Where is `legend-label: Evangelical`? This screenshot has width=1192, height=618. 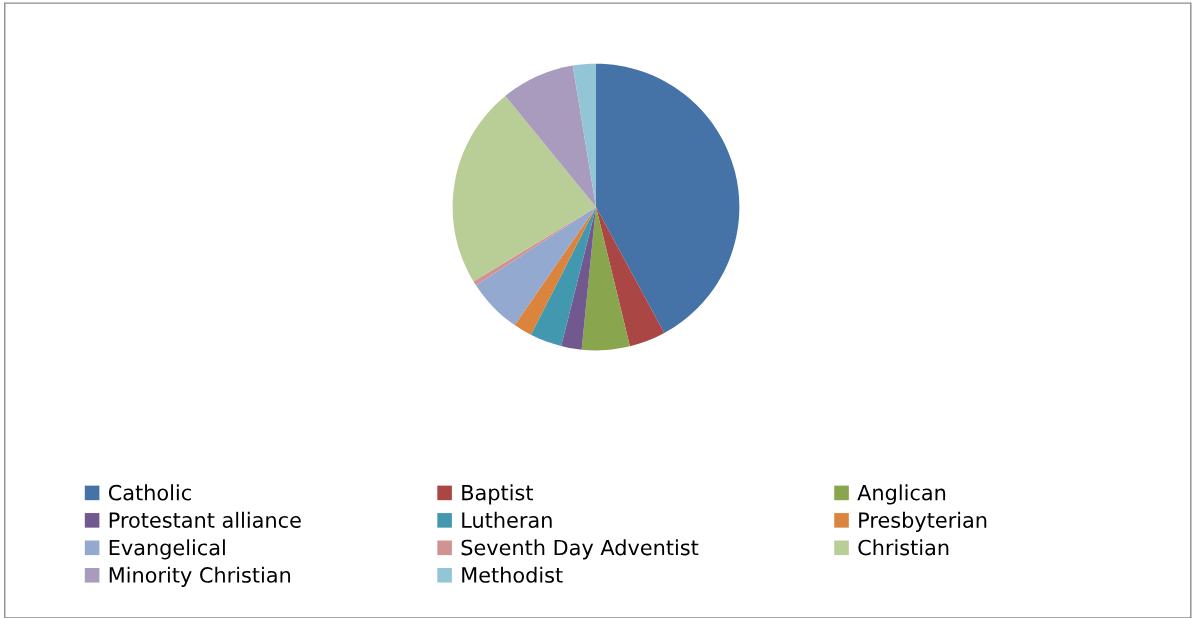 legend-label: Evangelical is located at coordinates (167, 549).